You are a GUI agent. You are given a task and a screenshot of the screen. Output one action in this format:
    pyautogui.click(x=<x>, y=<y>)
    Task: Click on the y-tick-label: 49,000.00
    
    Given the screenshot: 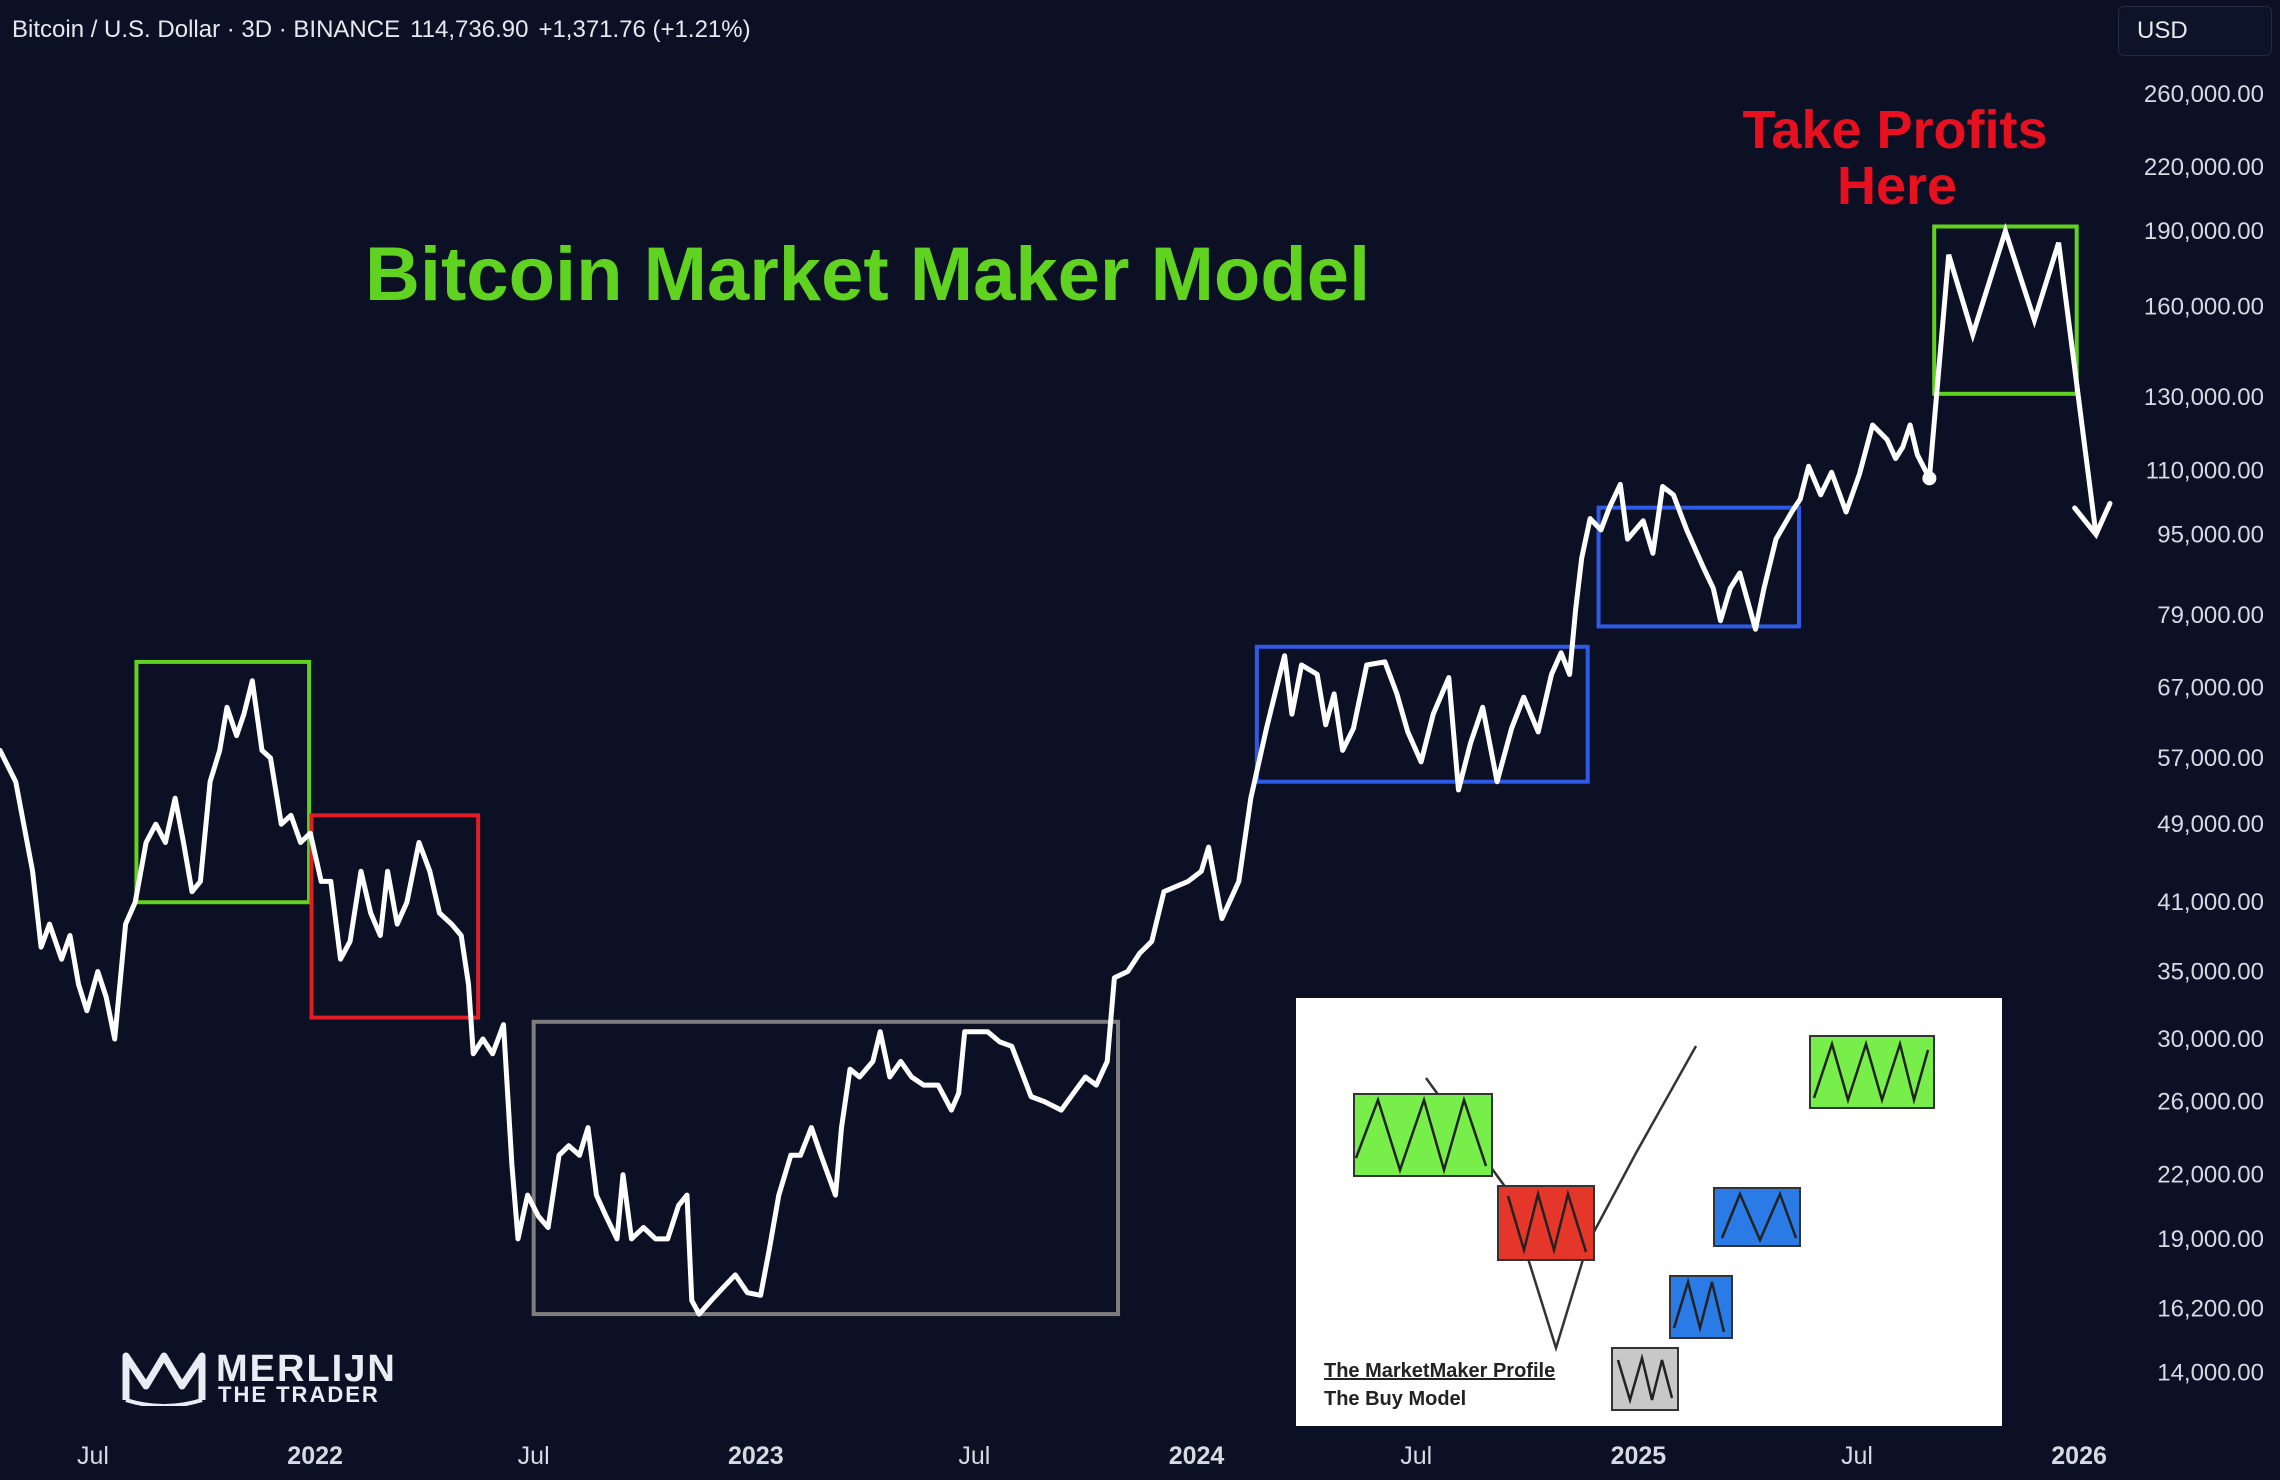 What is the action you would take?
    pyautogui.click(x=2210, y=824)
    